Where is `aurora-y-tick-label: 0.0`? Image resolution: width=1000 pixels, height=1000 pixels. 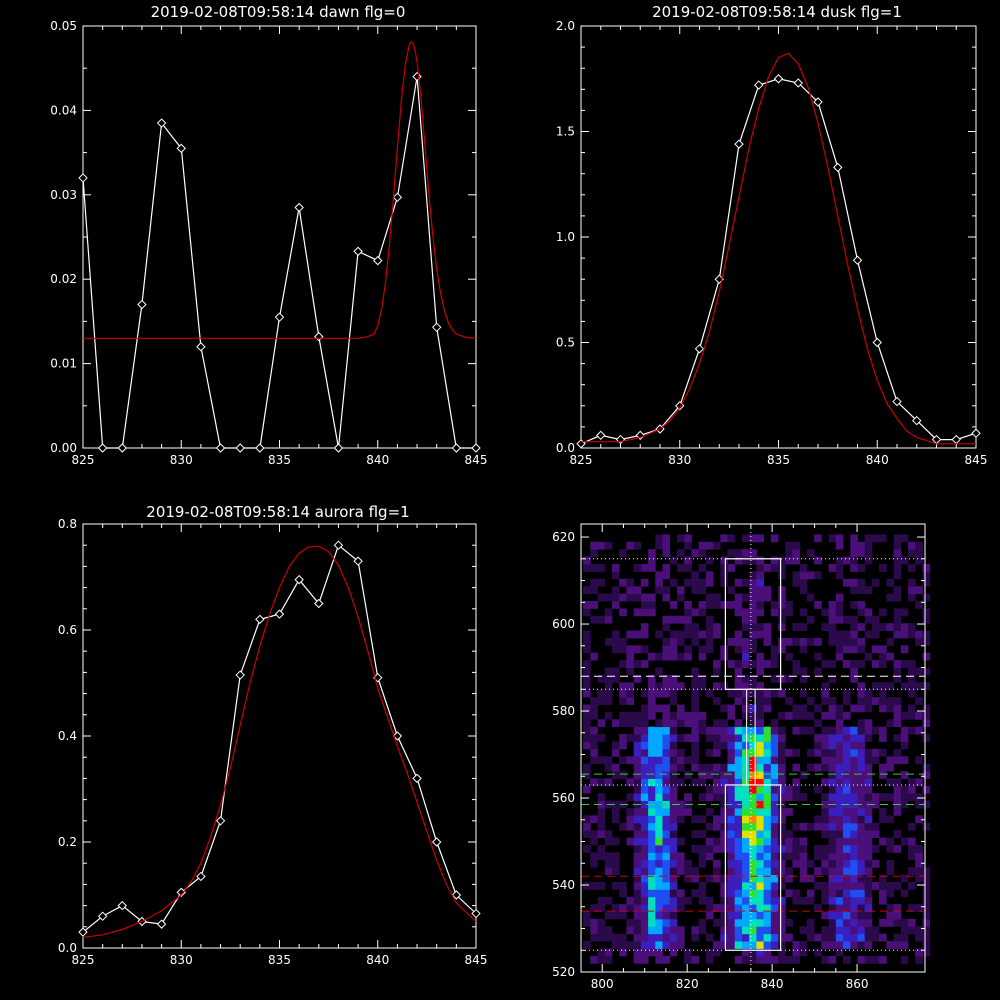 aurora-y-tick-label: 0.0 is located at coordinates (67, 948).